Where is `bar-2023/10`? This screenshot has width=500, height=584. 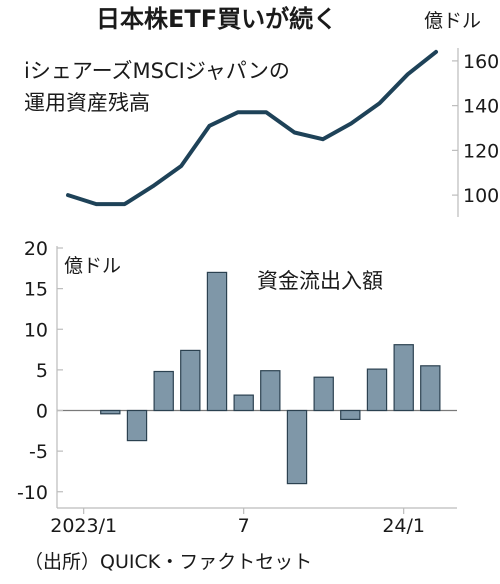
bar-2023/10 is located at coordinates (323, 394).